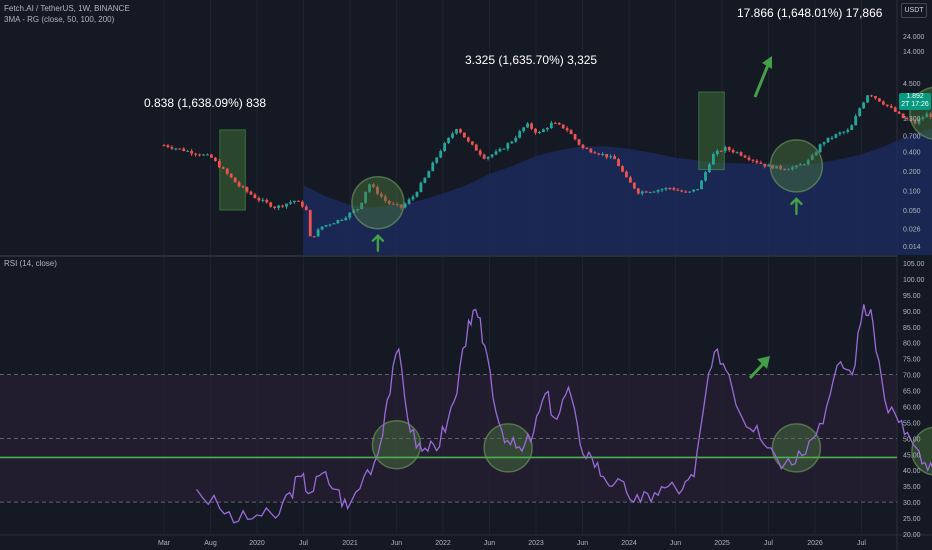  What do you see at coordinates (912, 344) in the screenshot?
I see `rsi-tick-label: 80.00` at bounding box center [912, 344].